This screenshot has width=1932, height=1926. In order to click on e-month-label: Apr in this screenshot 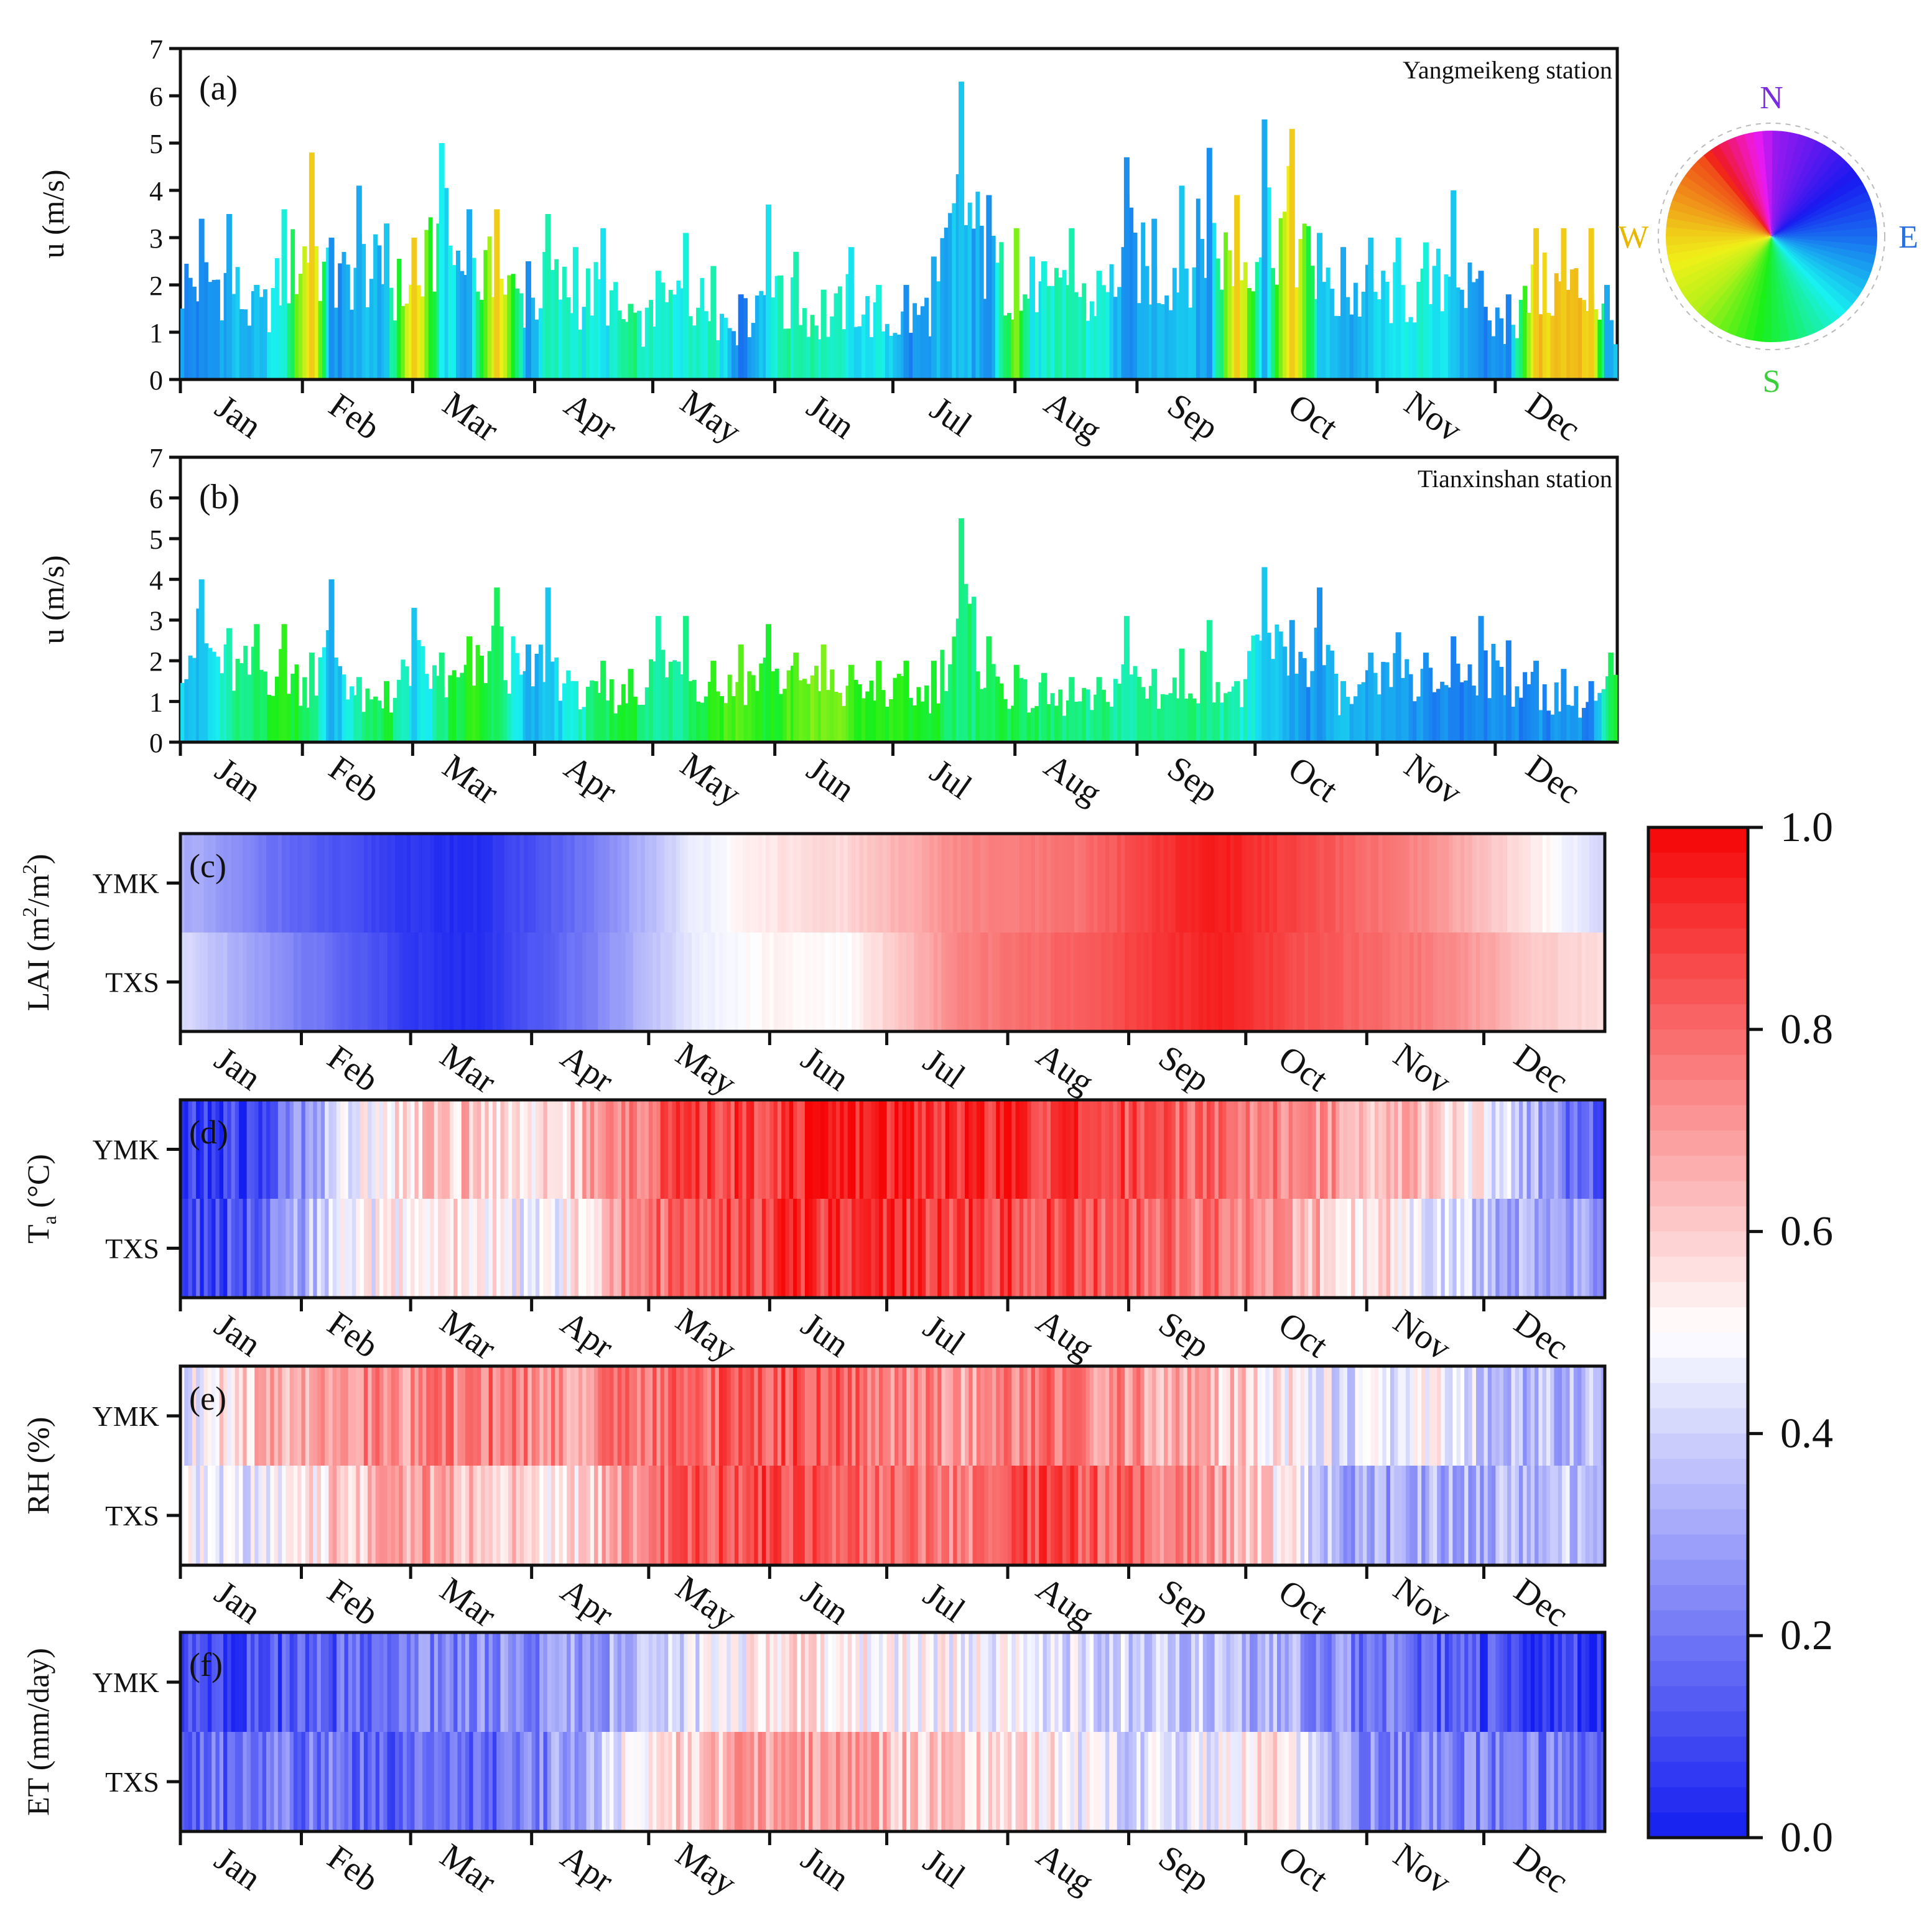, I will do `click(587, 1602)`.